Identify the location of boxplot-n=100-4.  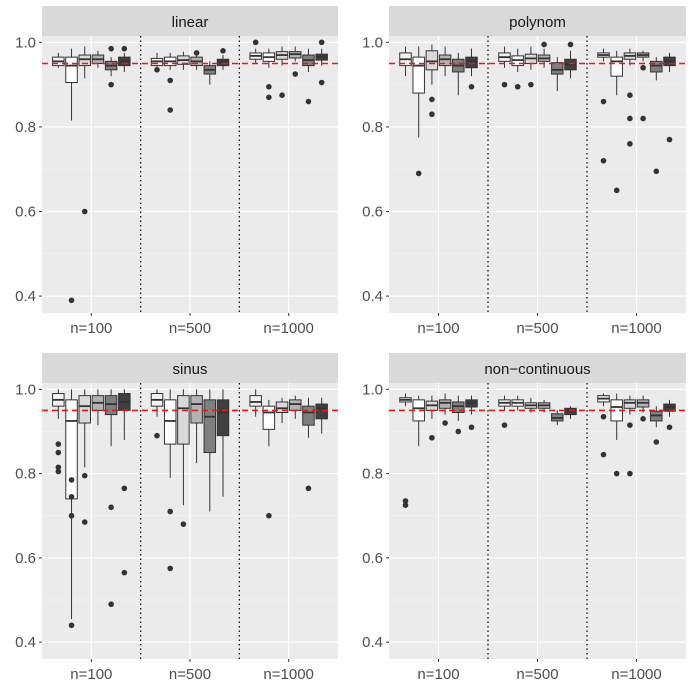
(445, 409).